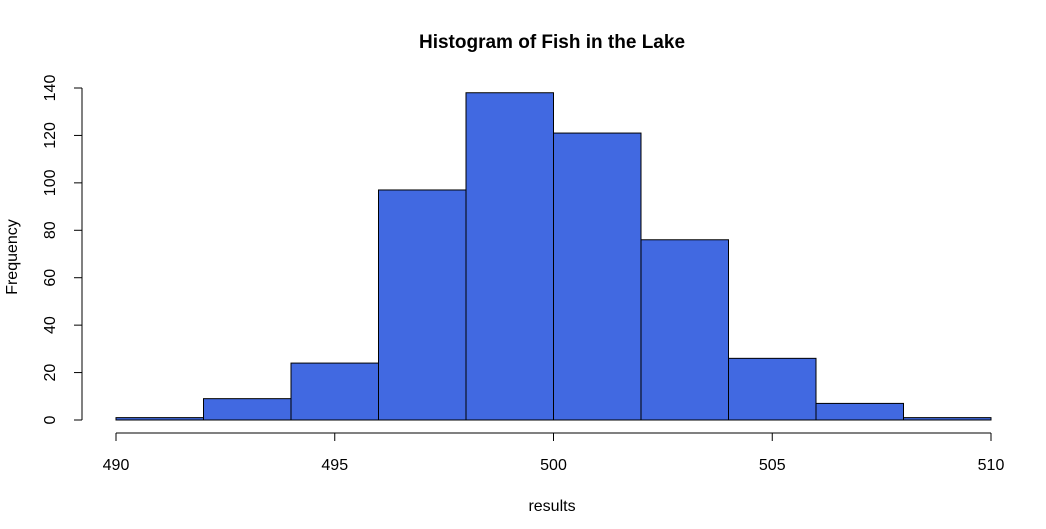 This screenshot has width=1046, height=529. Describe the element at coordinates (334, 465) in the screenshot. I see `x-tick-label: 495` at that location.